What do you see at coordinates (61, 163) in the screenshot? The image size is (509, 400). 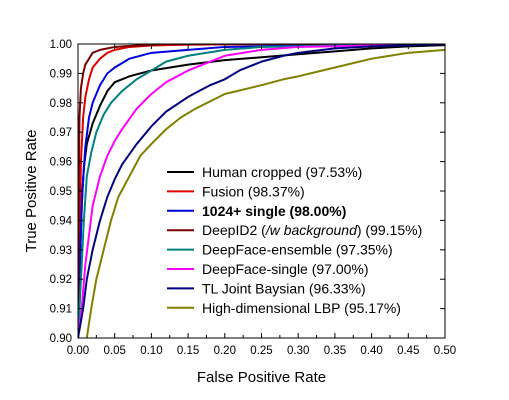 I see `y-tick-label: 0.96` at bounding box center [61, 163].